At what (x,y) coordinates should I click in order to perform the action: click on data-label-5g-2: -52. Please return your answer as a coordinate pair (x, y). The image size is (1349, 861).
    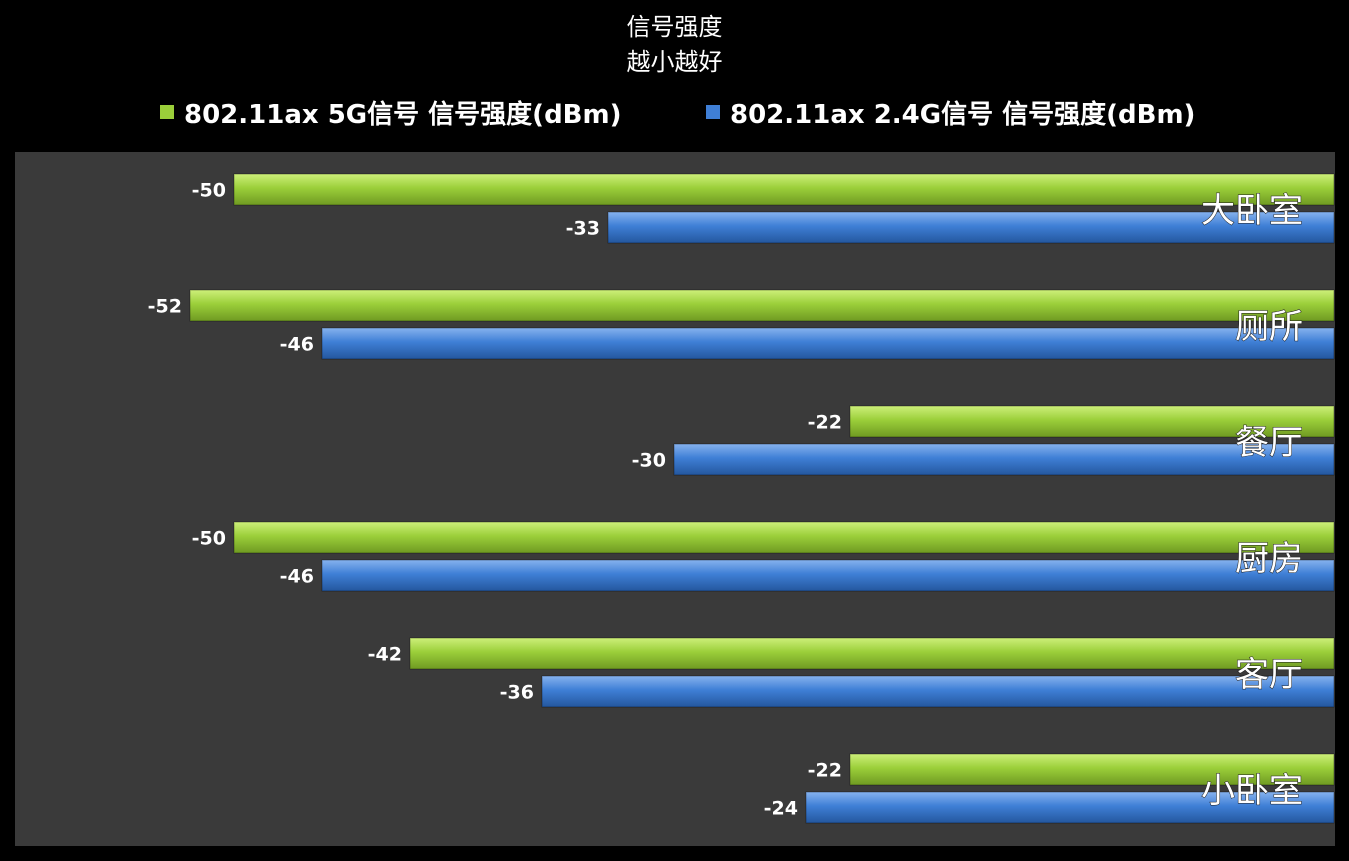
    Looking at the image, I should click on (165, 307).